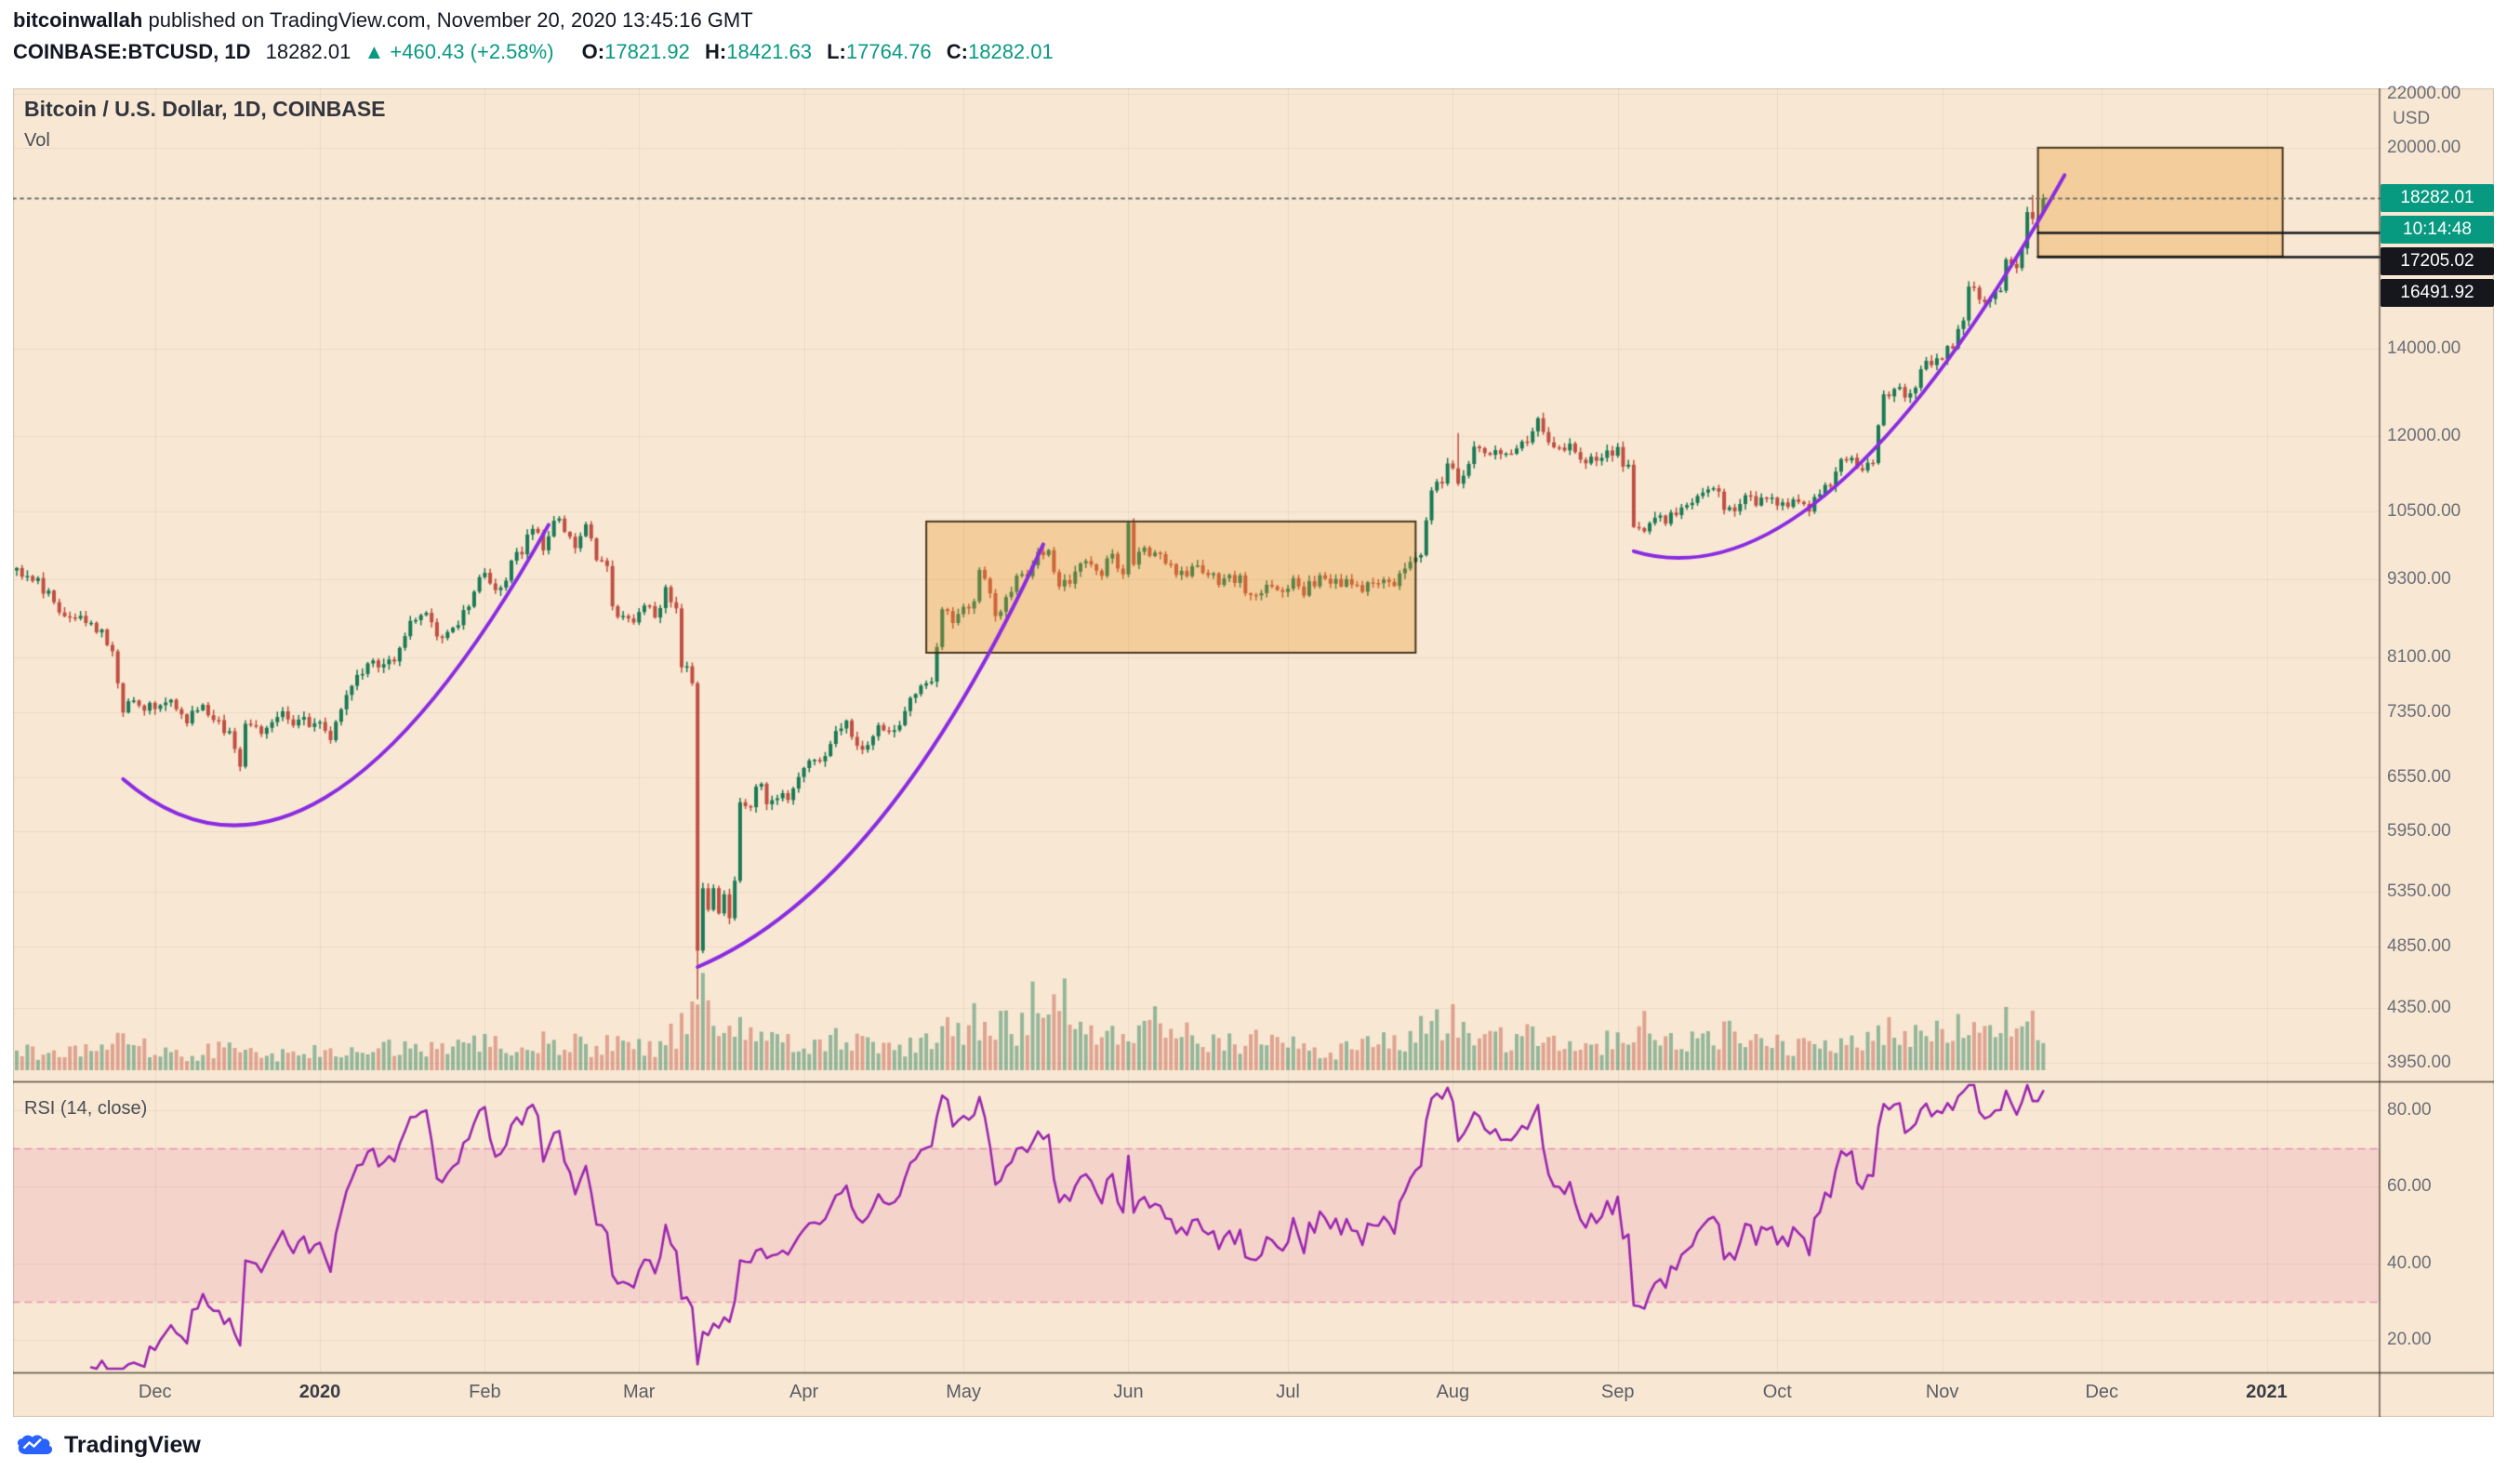  Describe the element at coordinates (132, 1445) in the screenshot. I see `brand-name: TradingView` at that location.